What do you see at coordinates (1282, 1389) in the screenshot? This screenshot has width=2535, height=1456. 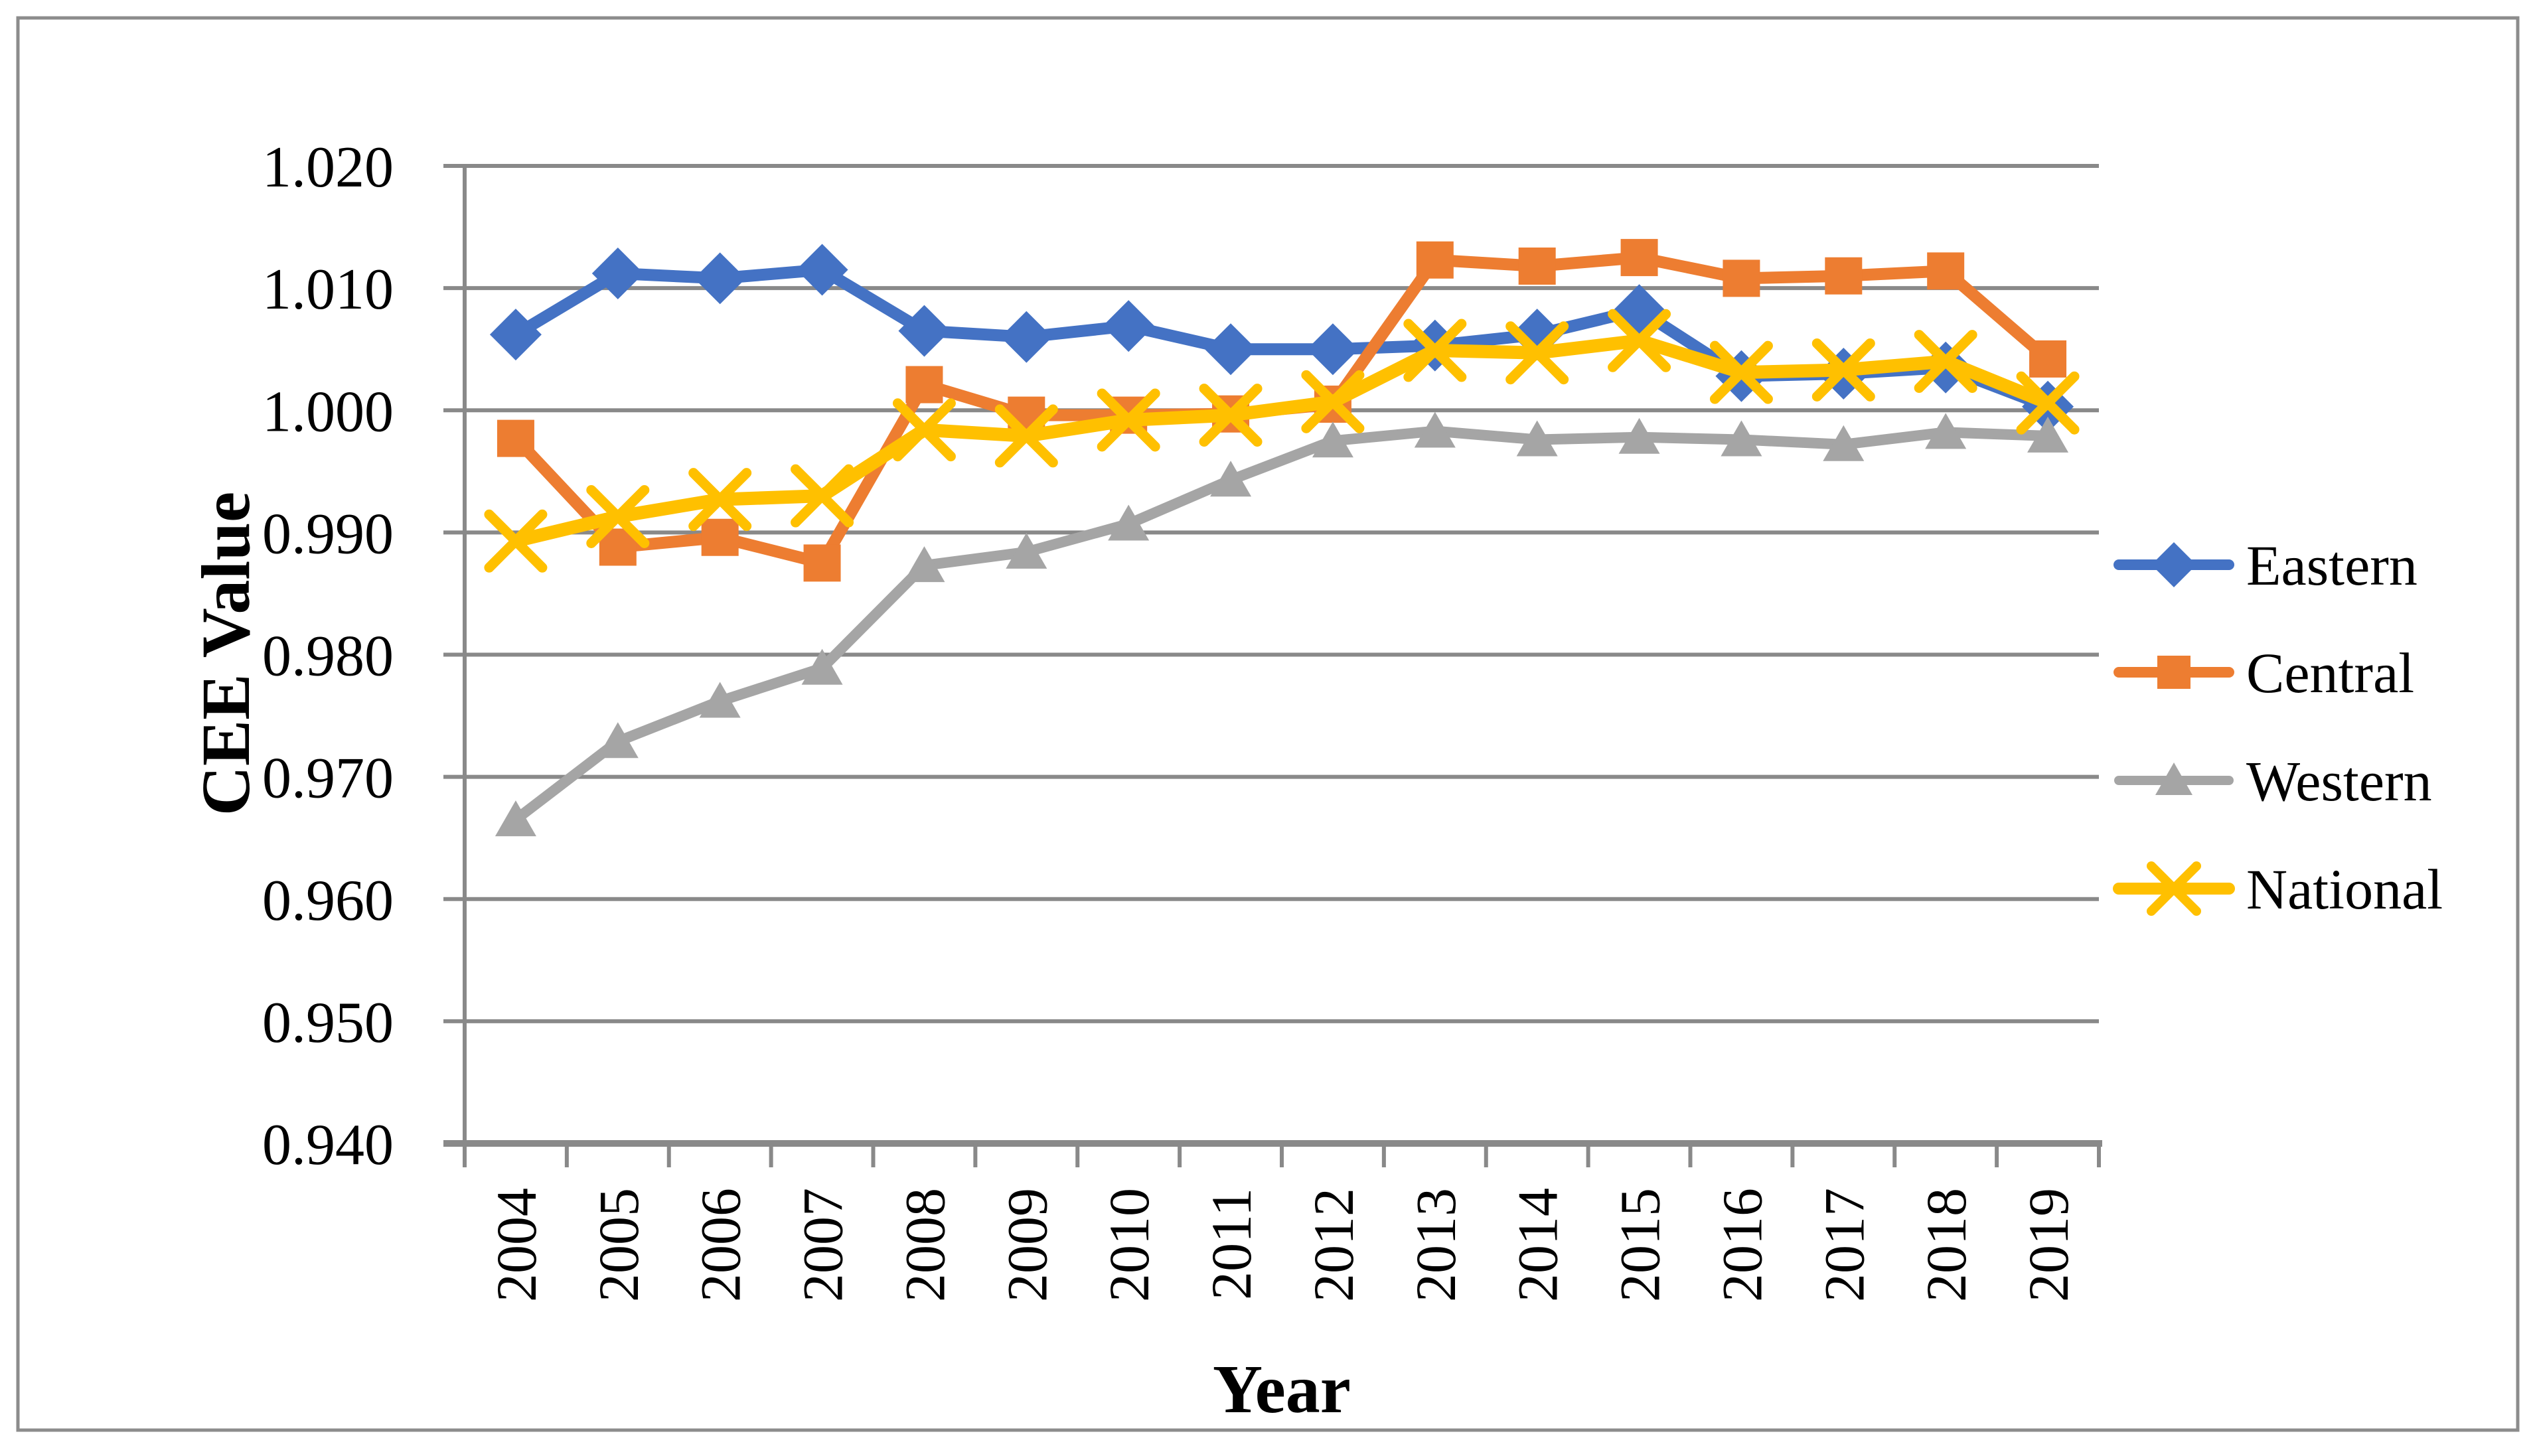 I see `x-axis-title: Year` at bounding box center [1282, 1389].